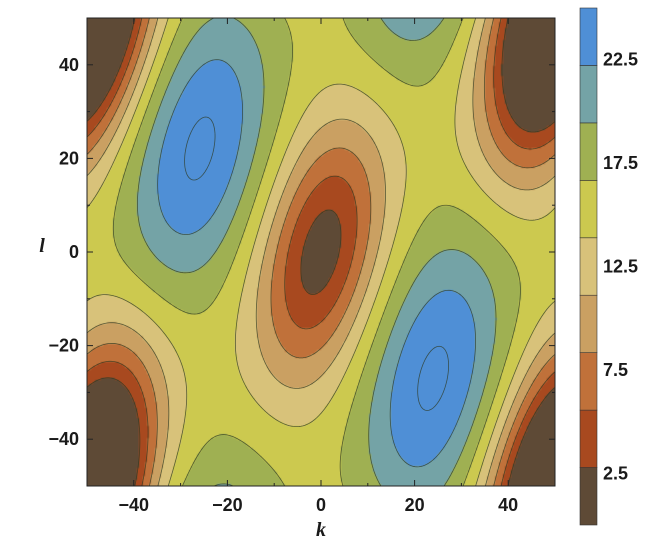  Describe the element at coordinates (620, 60) in the screenshot. I see `legend-tick-label: 22.5` at that location.